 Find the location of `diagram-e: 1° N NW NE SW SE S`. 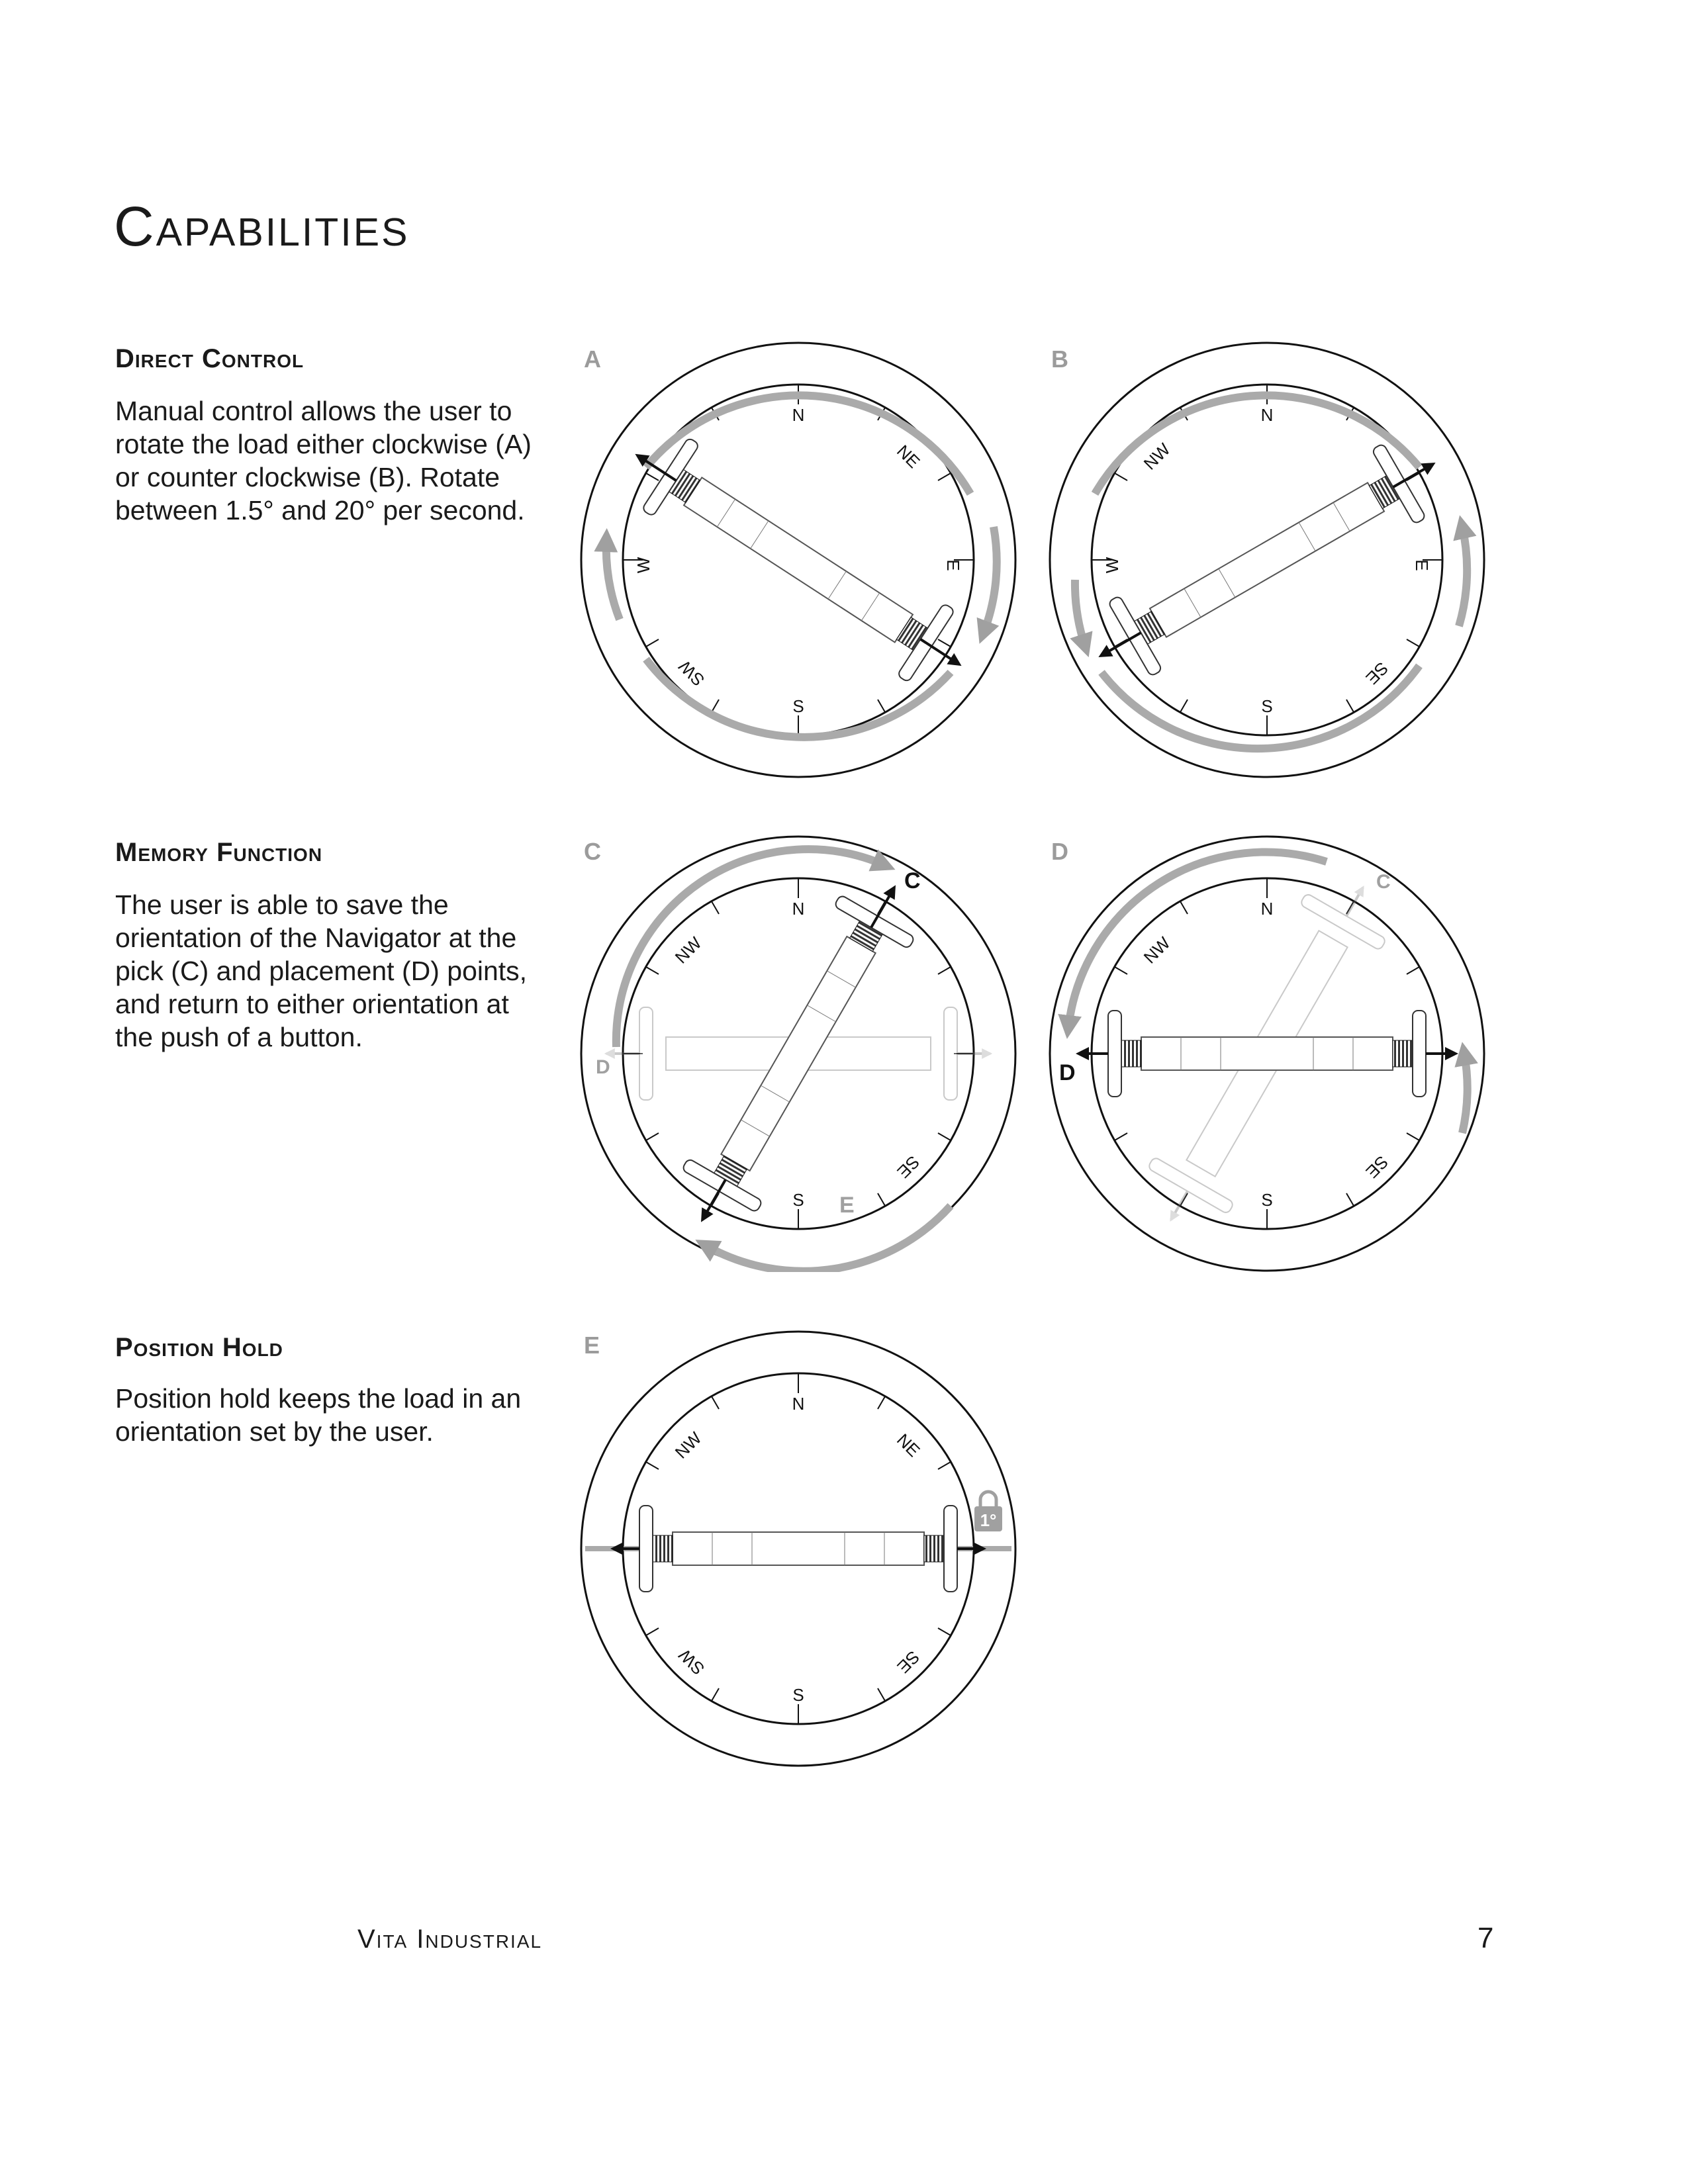

diagram-e: 1° N NW NE SW SE S is located at coordinates (798, 1548).